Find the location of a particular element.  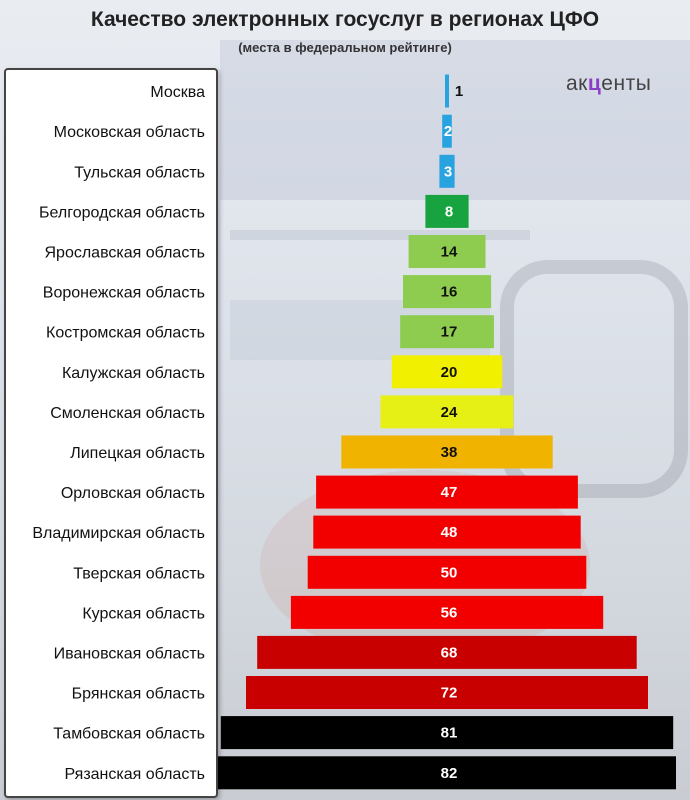

chart-subtitle: (места в федеральном рейтинге) is located at coordinates (345, 47).